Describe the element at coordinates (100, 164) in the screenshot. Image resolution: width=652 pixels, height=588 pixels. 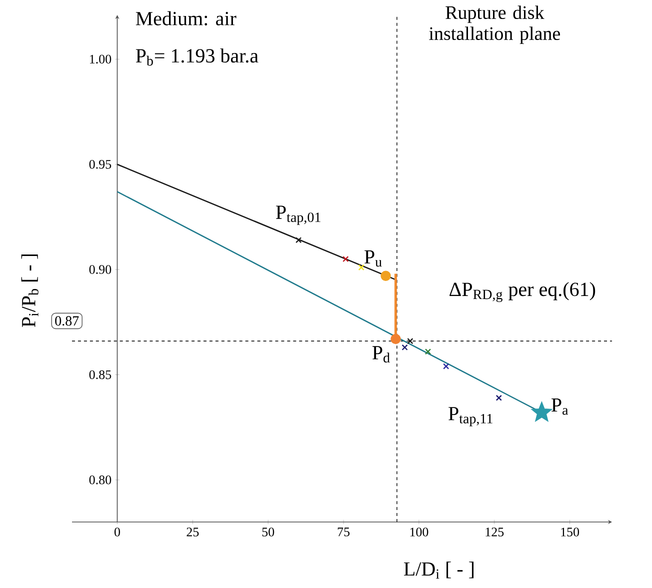
I see `y-tick-label: 0.95` at that location.